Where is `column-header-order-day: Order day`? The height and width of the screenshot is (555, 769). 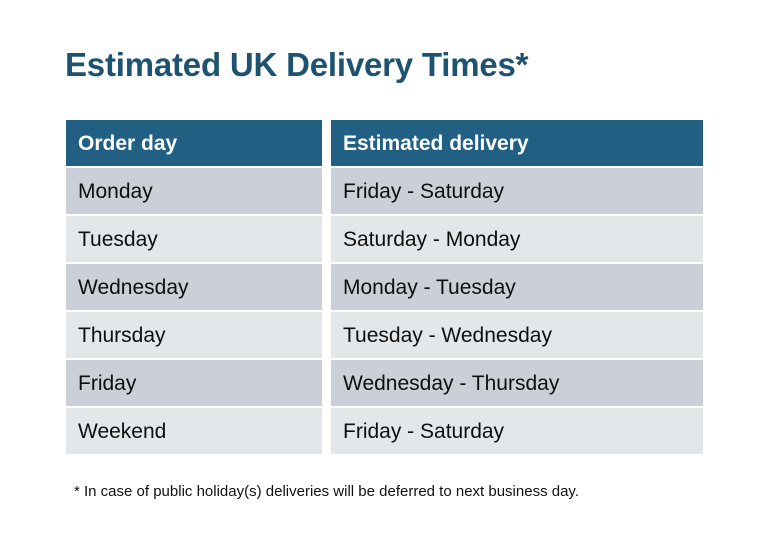 column-header-order-day: Order day is located at coordinates (194, 143).